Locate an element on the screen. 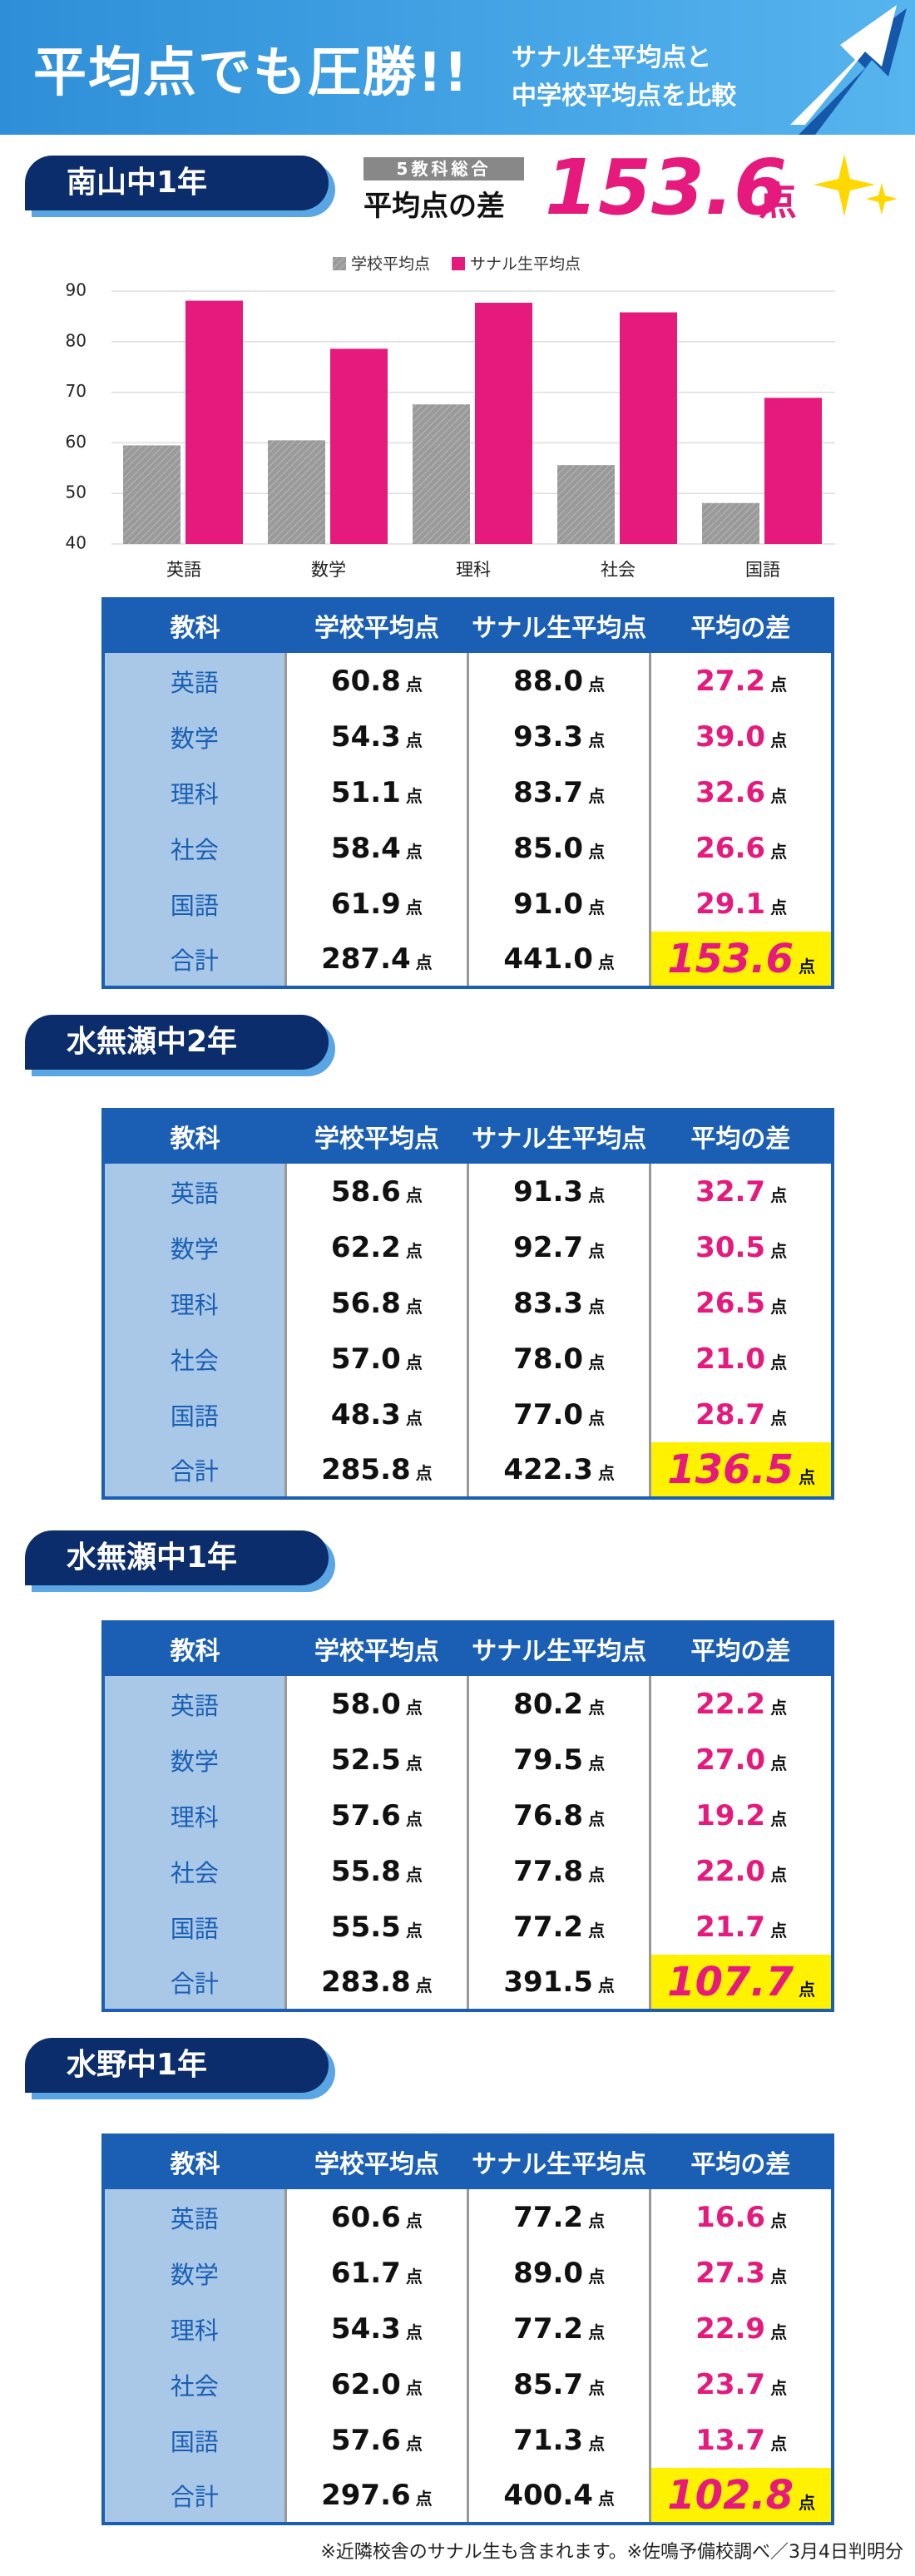 This screenshot has width=915, height=2576. score-cell: 83.7 点 is located at coordinates (558, 792).